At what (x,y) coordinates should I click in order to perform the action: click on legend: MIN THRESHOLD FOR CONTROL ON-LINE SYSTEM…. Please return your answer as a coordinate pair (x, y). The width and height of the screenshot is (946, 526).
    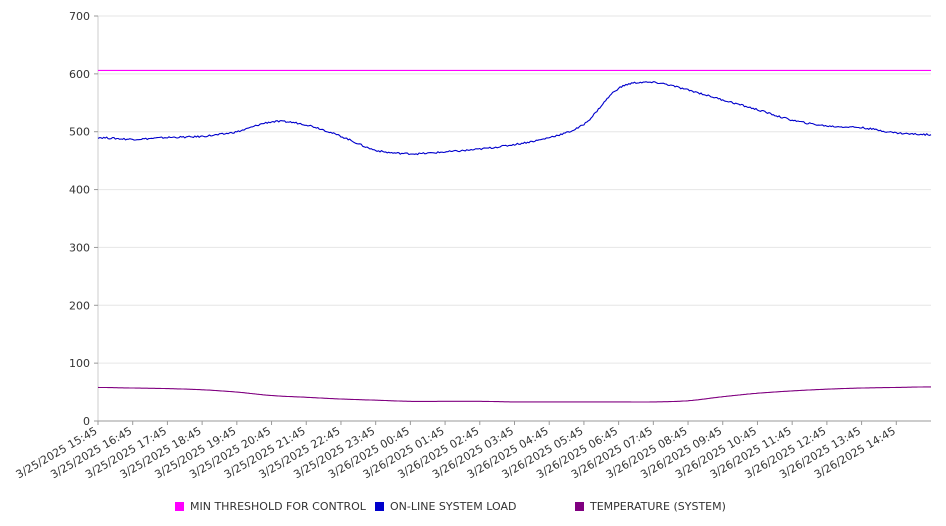
    Looking at the image, I should click on (473, 506).